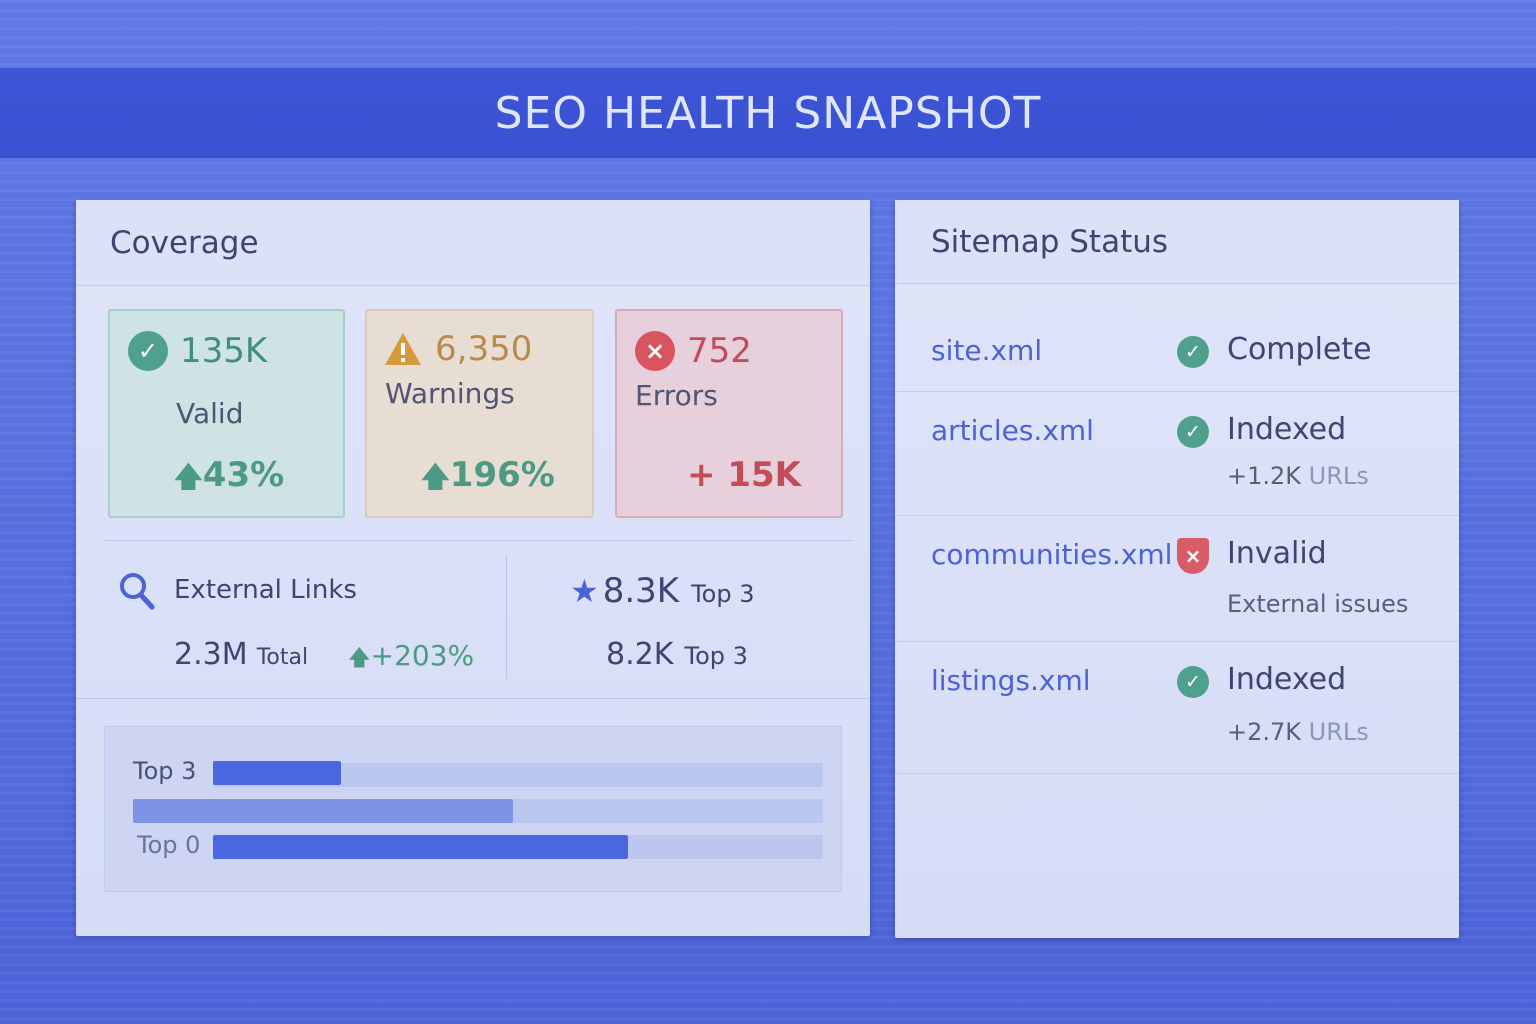 Image resolution: width=1536 pixels, height=1024 pixels. I want to click on shield-x-icon: ×, so click(1193, 556).